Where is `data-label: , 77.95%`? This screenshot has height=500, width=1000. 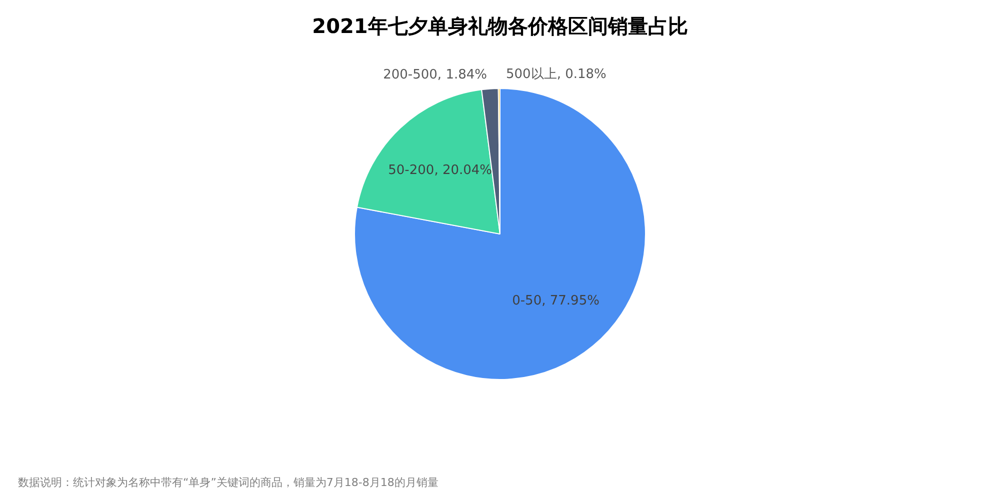 data-label: , 77.95% is located at coordinates (571, 301).